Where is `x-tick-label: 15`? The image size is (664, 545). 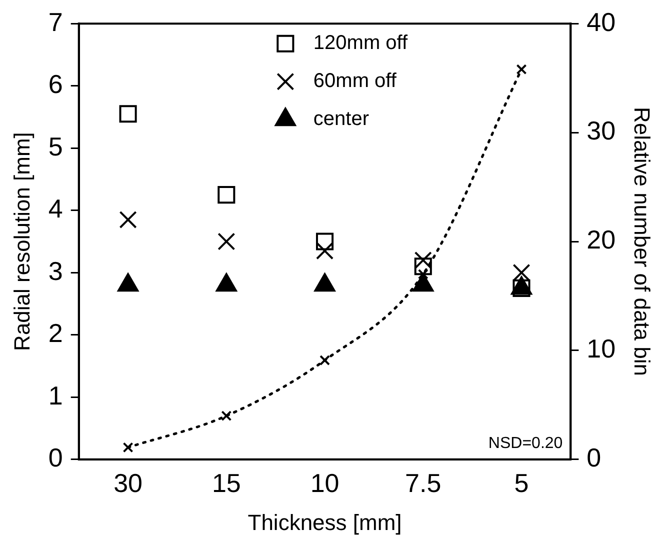
x-tick-label: 15 is located at coordinates (226, 483).